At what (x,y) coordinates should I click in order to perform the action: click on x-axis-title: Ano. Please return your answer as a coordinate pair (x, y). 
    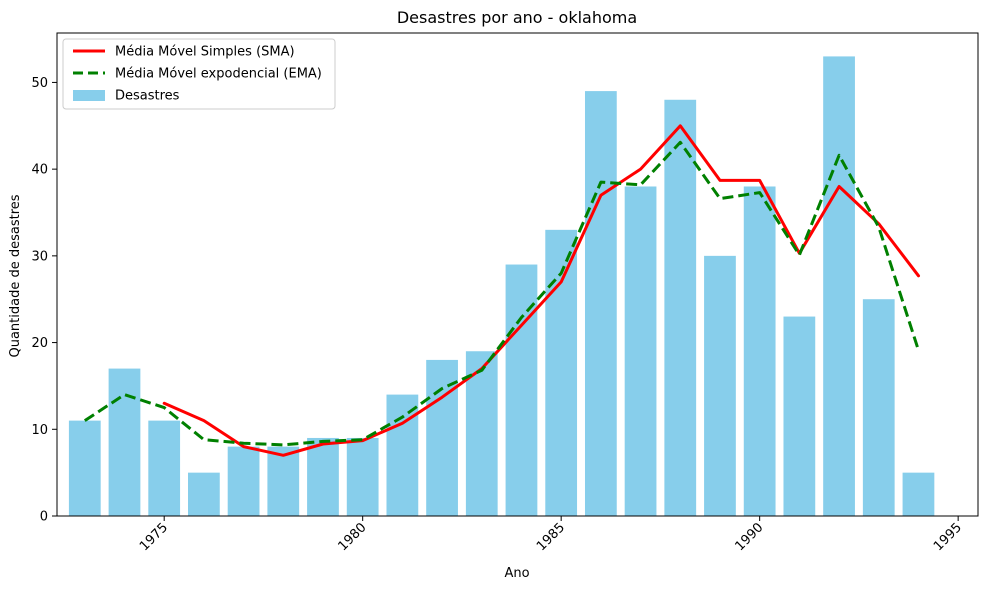
    Looking at the image, I should click on (516, 573).